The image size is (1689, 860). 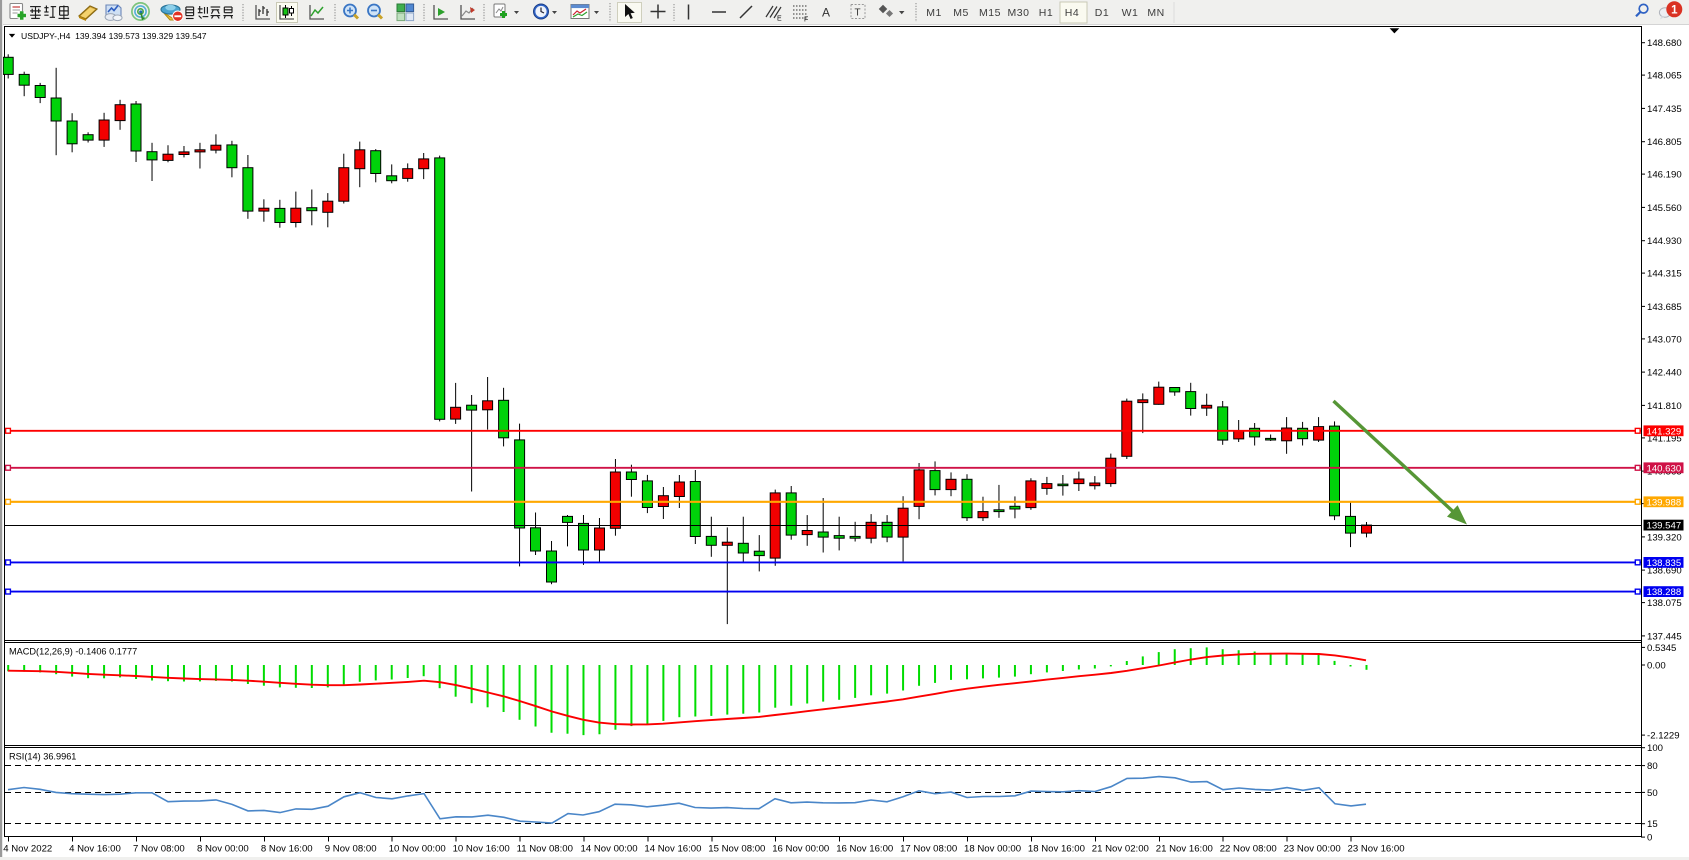 What do you see at coordinates (992, 849) in the screenshot?
I see `svg-text: 18 Nov 00:00` at bounding box center [992, 849].